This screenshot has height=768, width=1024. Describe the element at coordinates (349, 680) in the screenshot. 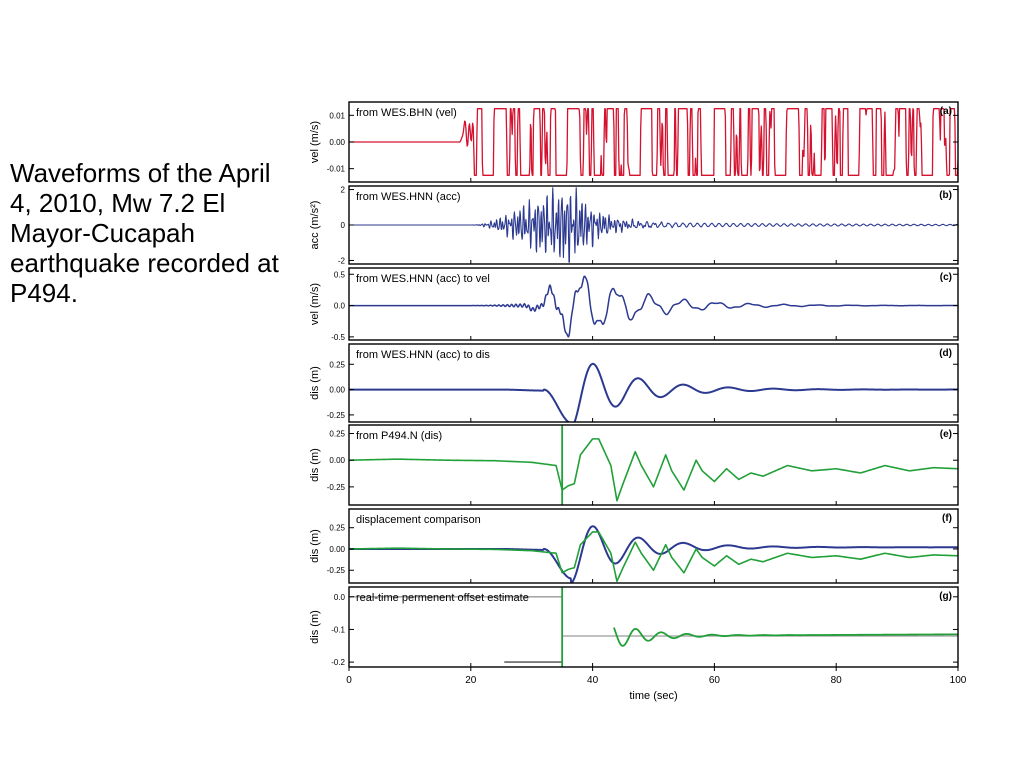

I see `x-tick-label: 0` at that location.